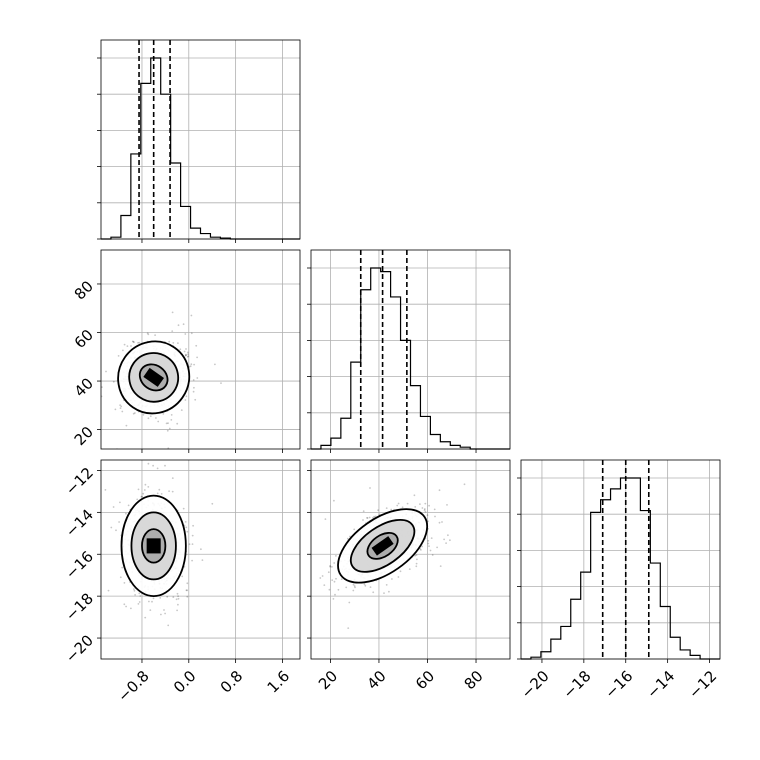  Describe the element at coordinates (619, 580) in the screenshot. I see `hist-panel-p3: −20 −18 −16 −14 −12` at that location.